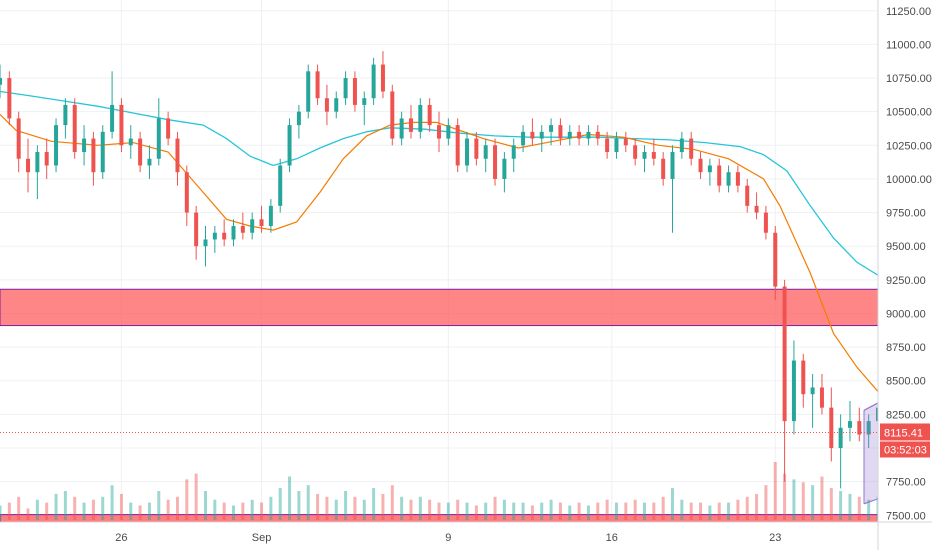 This screenshot has width=932, height=550. I want to click on price-tick-label: 9750.00, so click(906, 214).